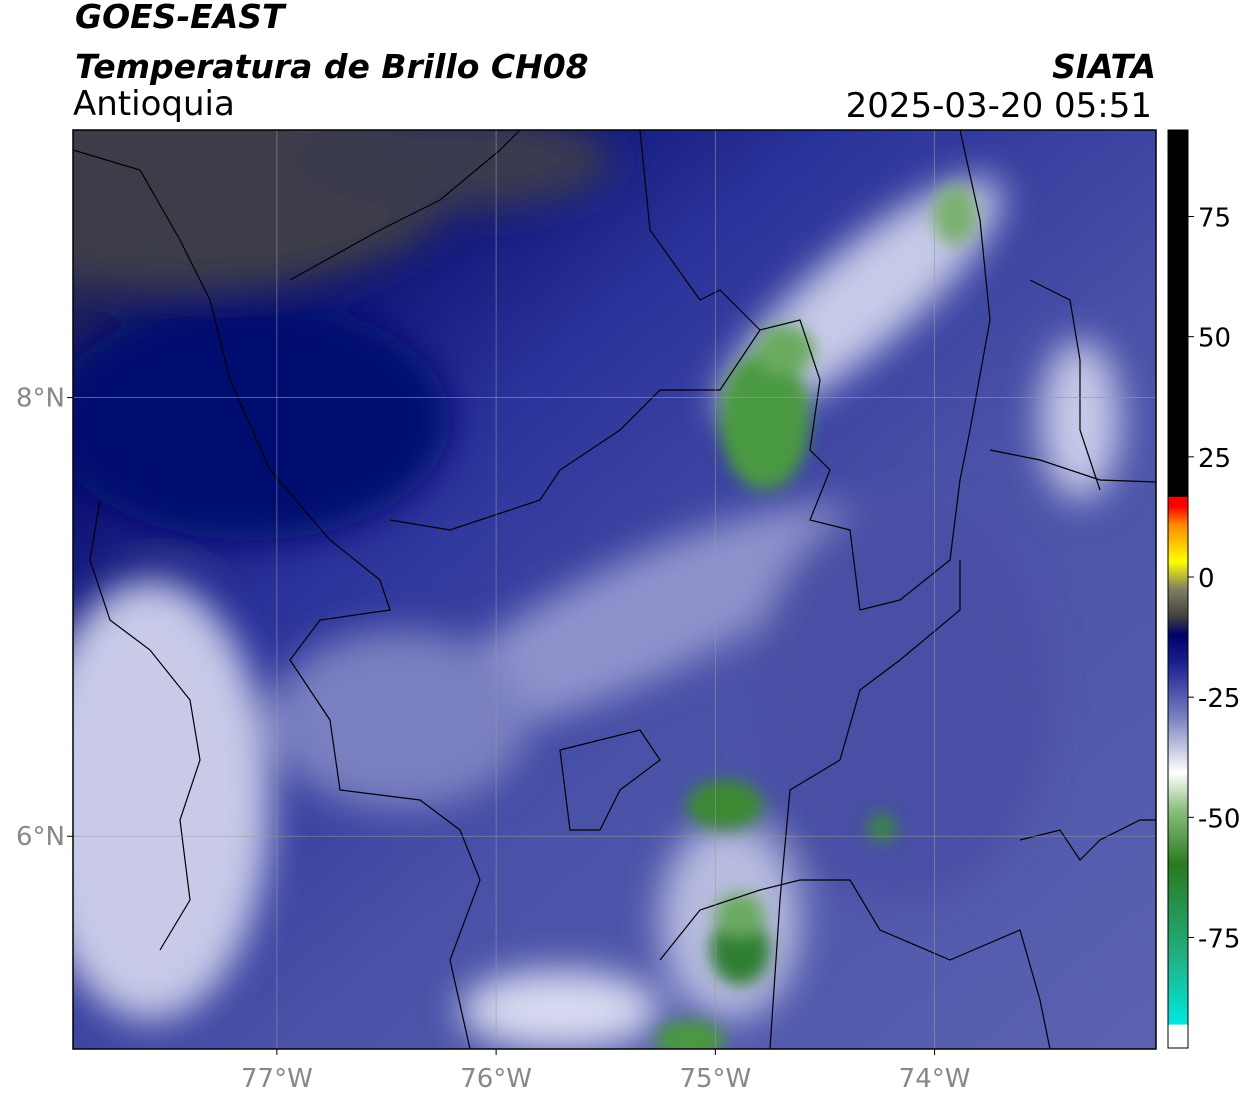  Describe the element at coordinates (154, 104) in the screenshot. I see `region-label: Antioquia` at that location.